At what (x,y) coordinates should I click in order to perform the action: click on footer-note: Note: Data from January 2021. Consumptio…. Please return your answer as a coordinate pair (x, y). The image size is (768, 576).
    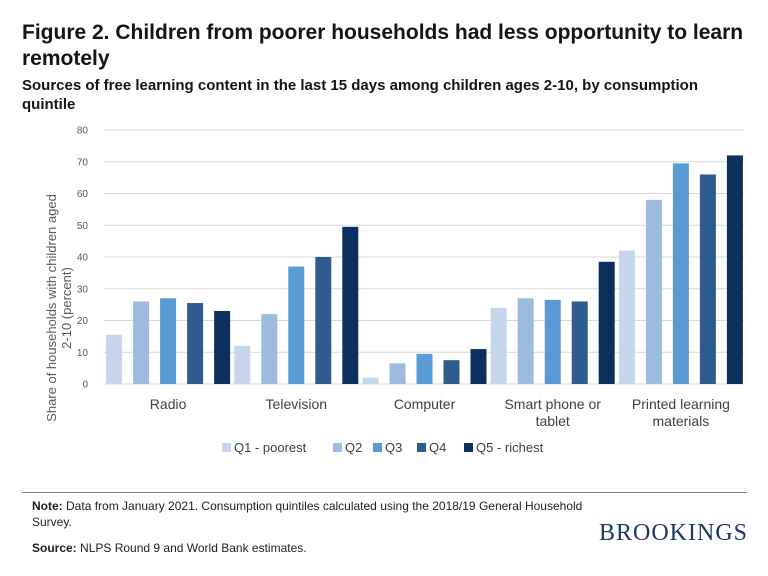
    Looking at the image, I should click on (312, 514).